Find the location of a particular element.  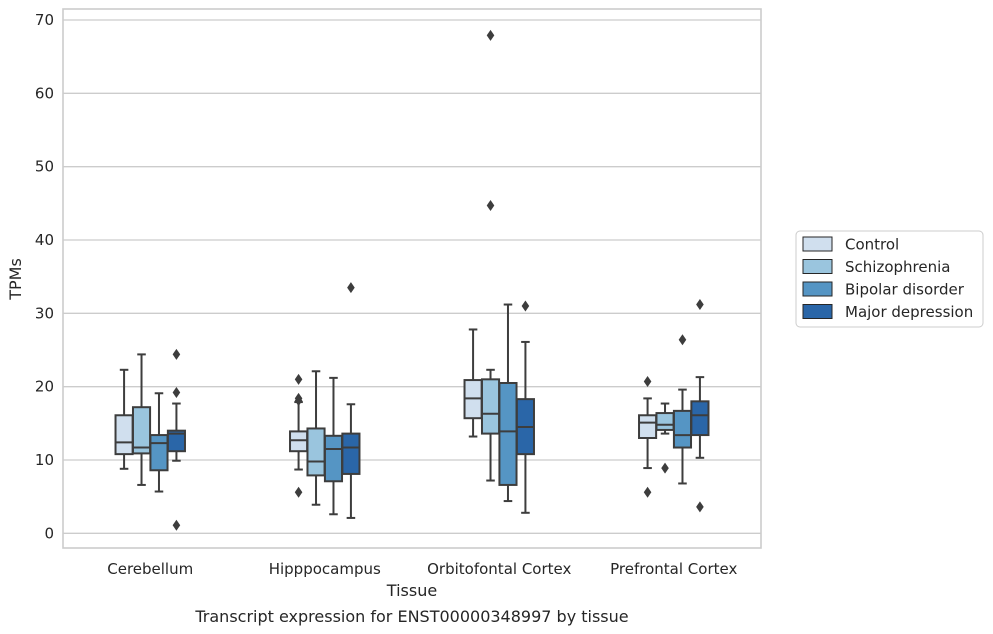

legend-label: Schizophrenia is located at coordinates (897, 267).